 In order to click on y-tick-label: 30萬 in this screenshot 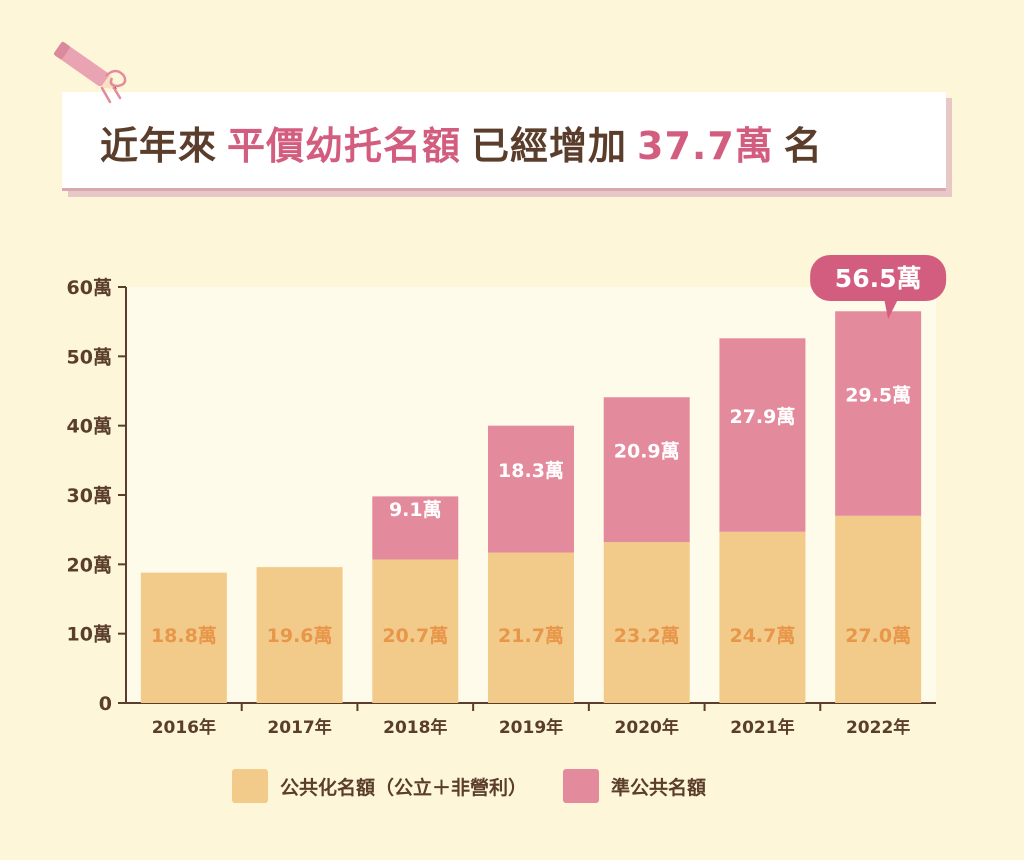, I will do `click(89, 496)`.